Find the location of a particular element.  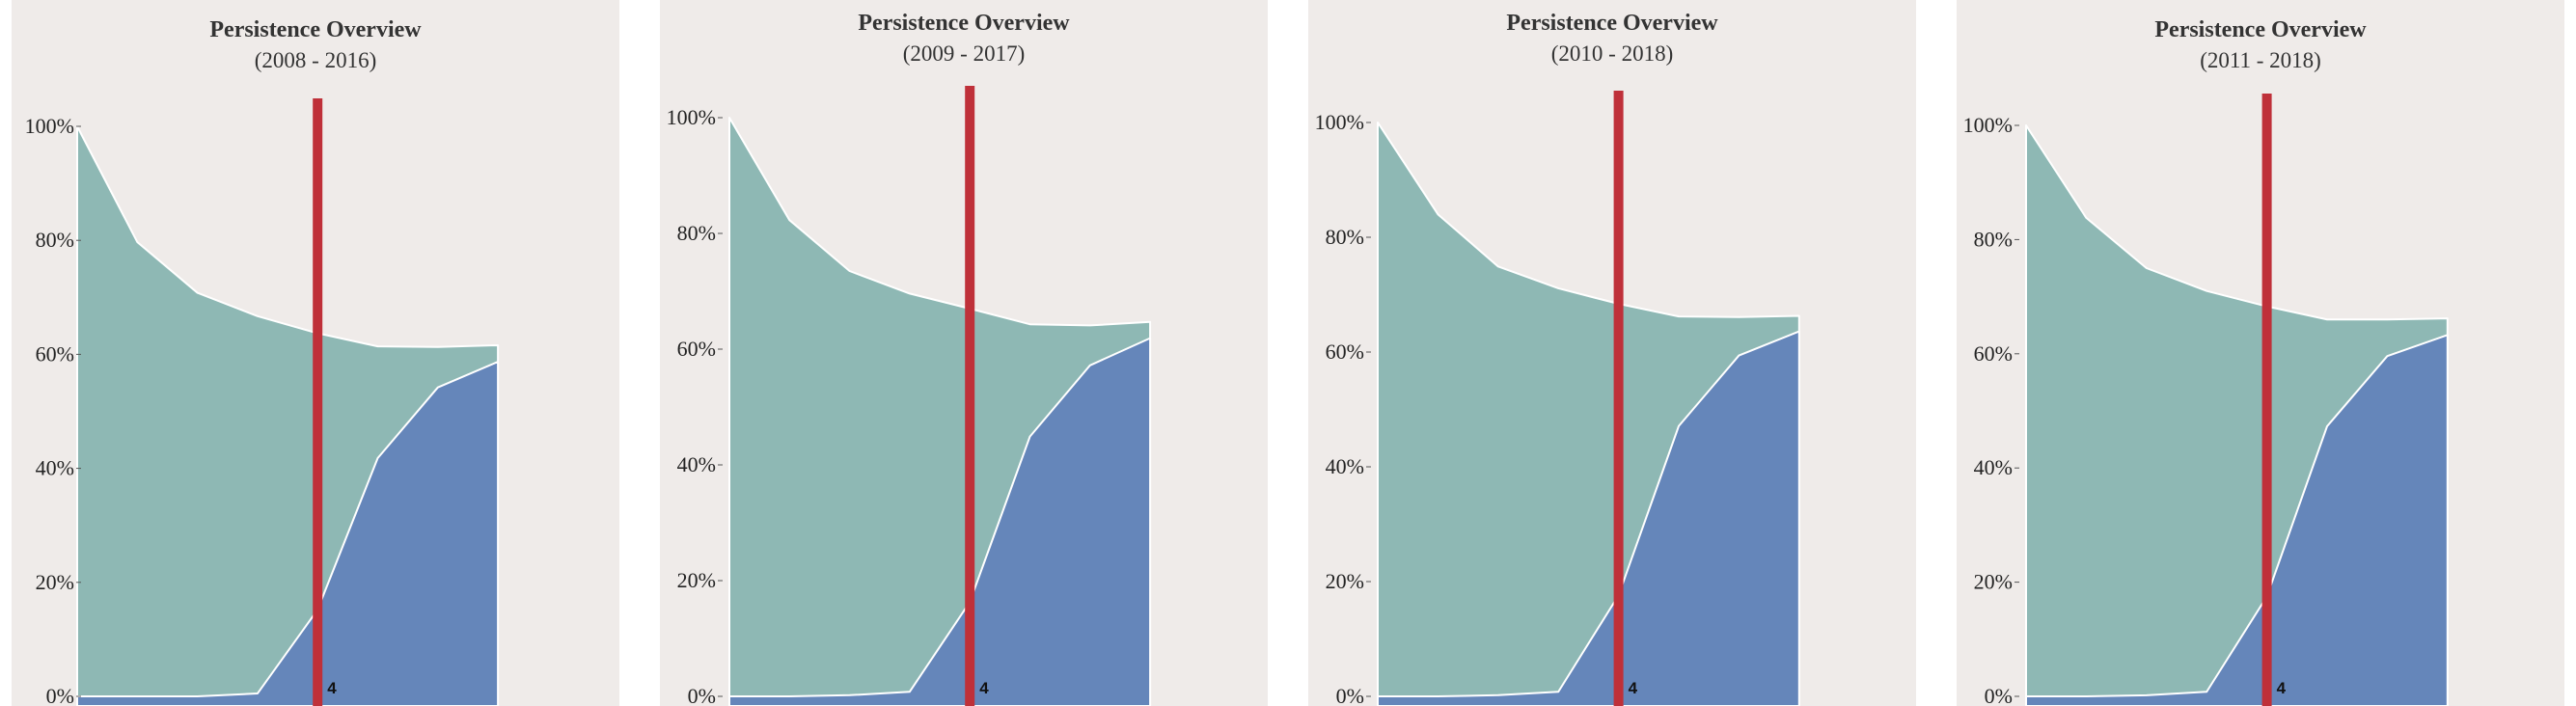

chart-title-block: Persistence Overview (2010 - 2018) is located at coordinates (1612, 38).